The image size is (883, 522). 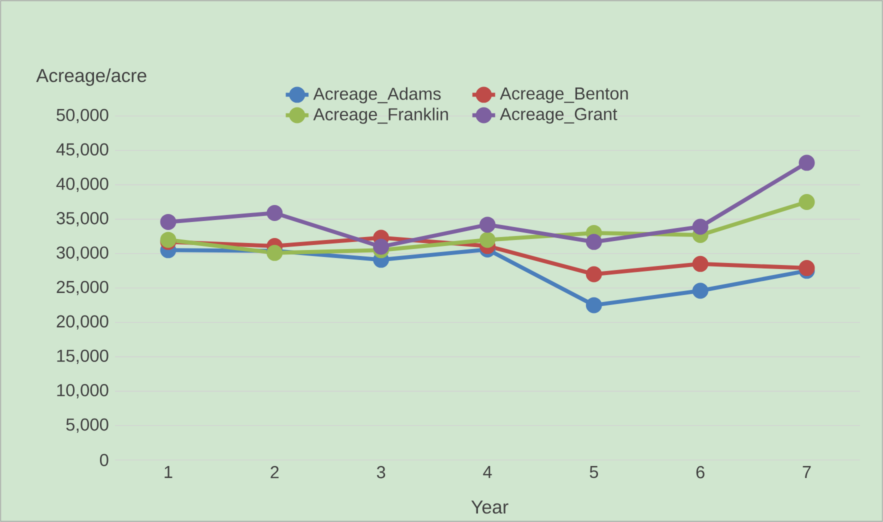 What do you see at coordinates (559, 116) in the screenshot?
I see `legend-label: Acreage_Grant` at bounding box center [559, 116].